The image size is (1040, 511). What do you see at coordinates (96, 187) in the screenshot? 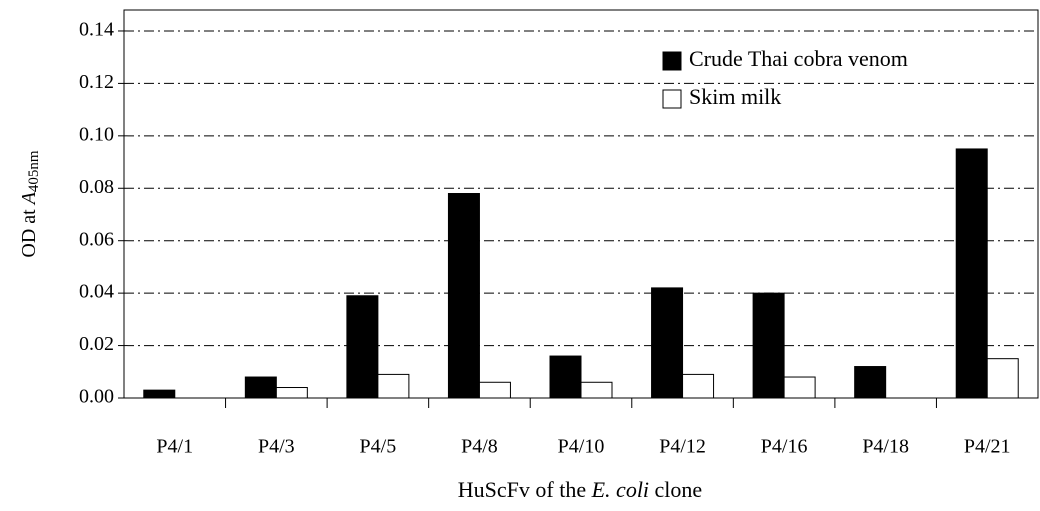
I see `y-tick-label: 0.08` at bounding box center [96, 187].